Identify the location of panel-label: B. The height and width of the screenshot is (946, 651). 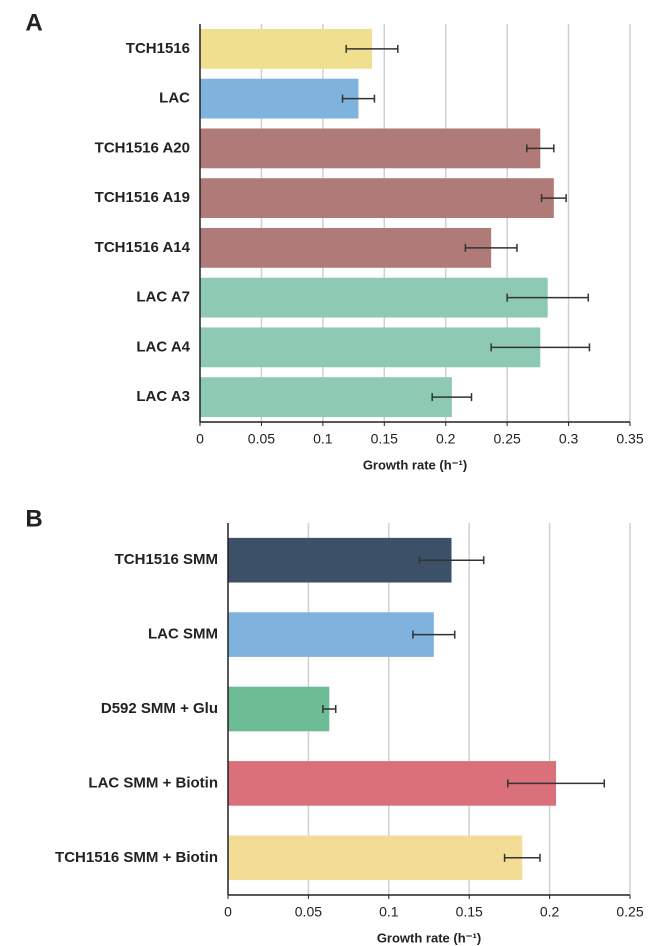
(33, 518).